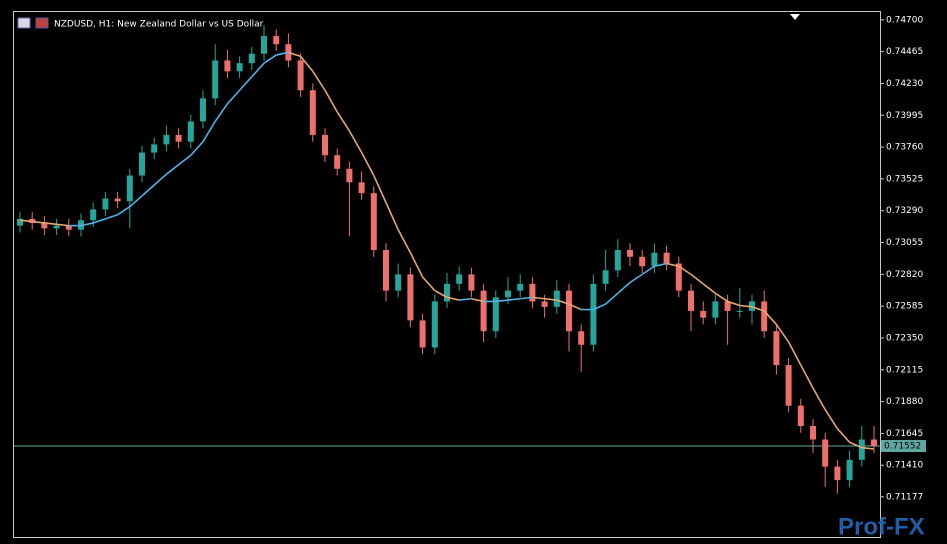 Image resolution: width=947 pixels, height=544 pixels. Describe the element at coordinates (904, 275) in the screenshot. I see `y-tick-label: 0.72820` at that location.